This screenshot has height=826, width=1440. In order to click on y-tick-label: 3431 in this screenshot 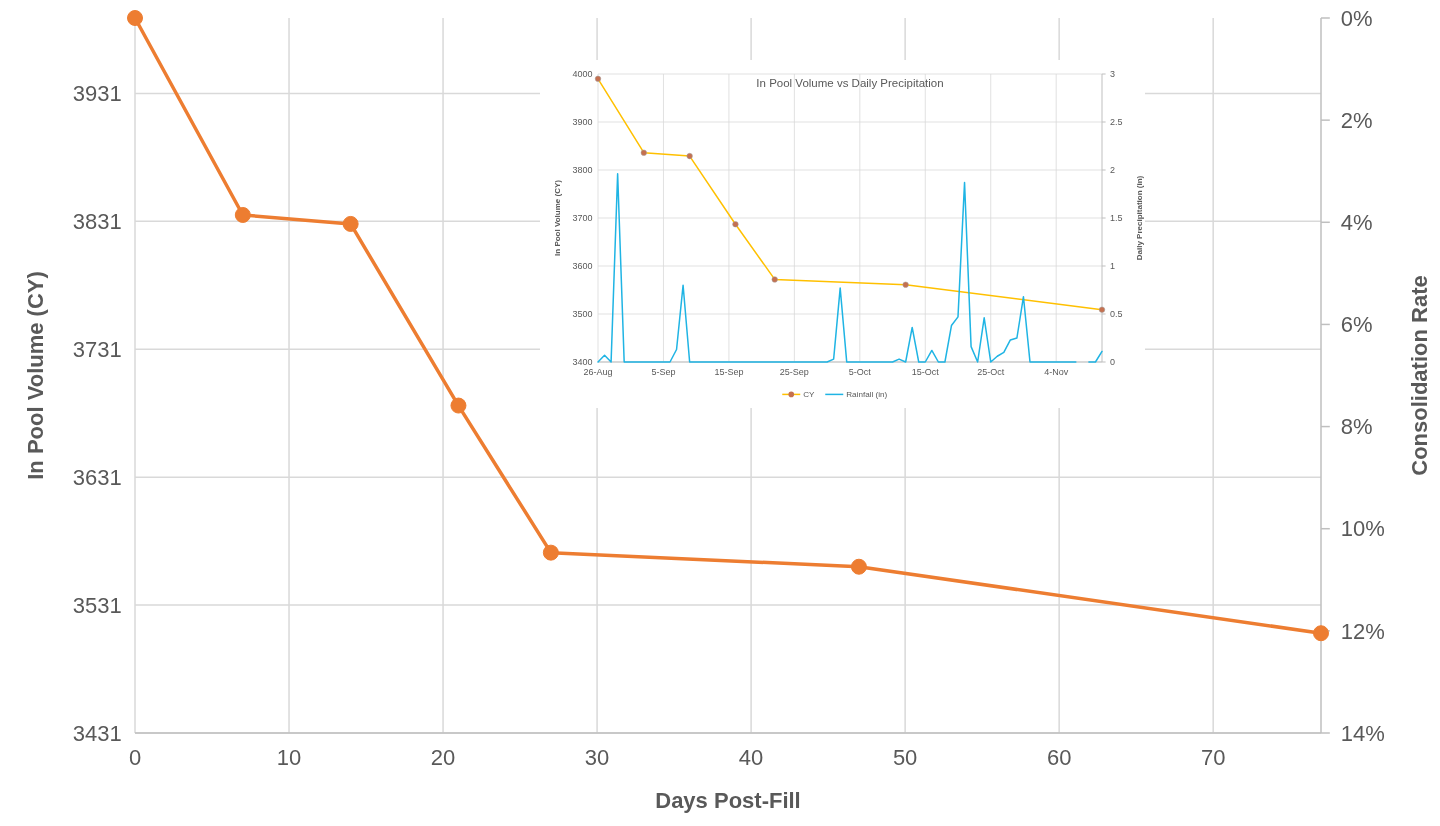, I will do `click(97, 733)`.